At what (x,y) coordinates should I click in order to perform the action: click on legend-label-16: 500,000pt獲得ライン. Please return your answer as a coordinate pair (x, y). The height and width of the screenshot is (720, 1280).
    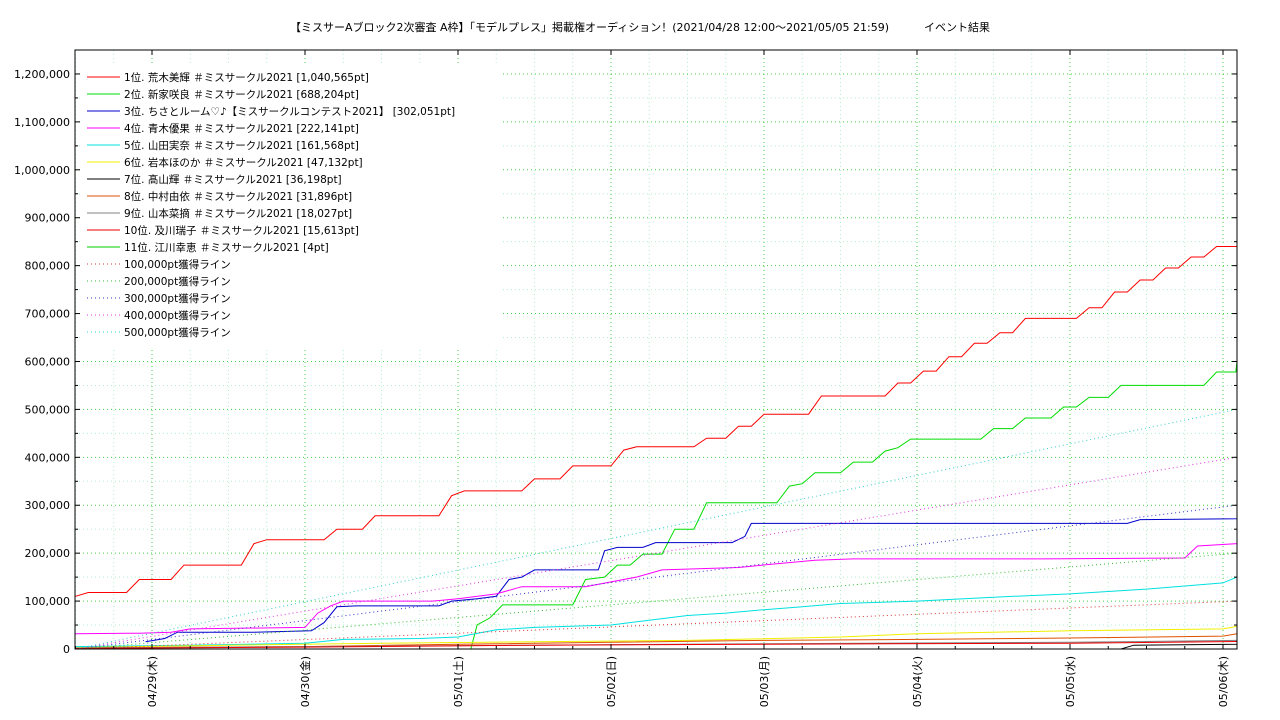
    Looking at the image, I should click on (177, 332).